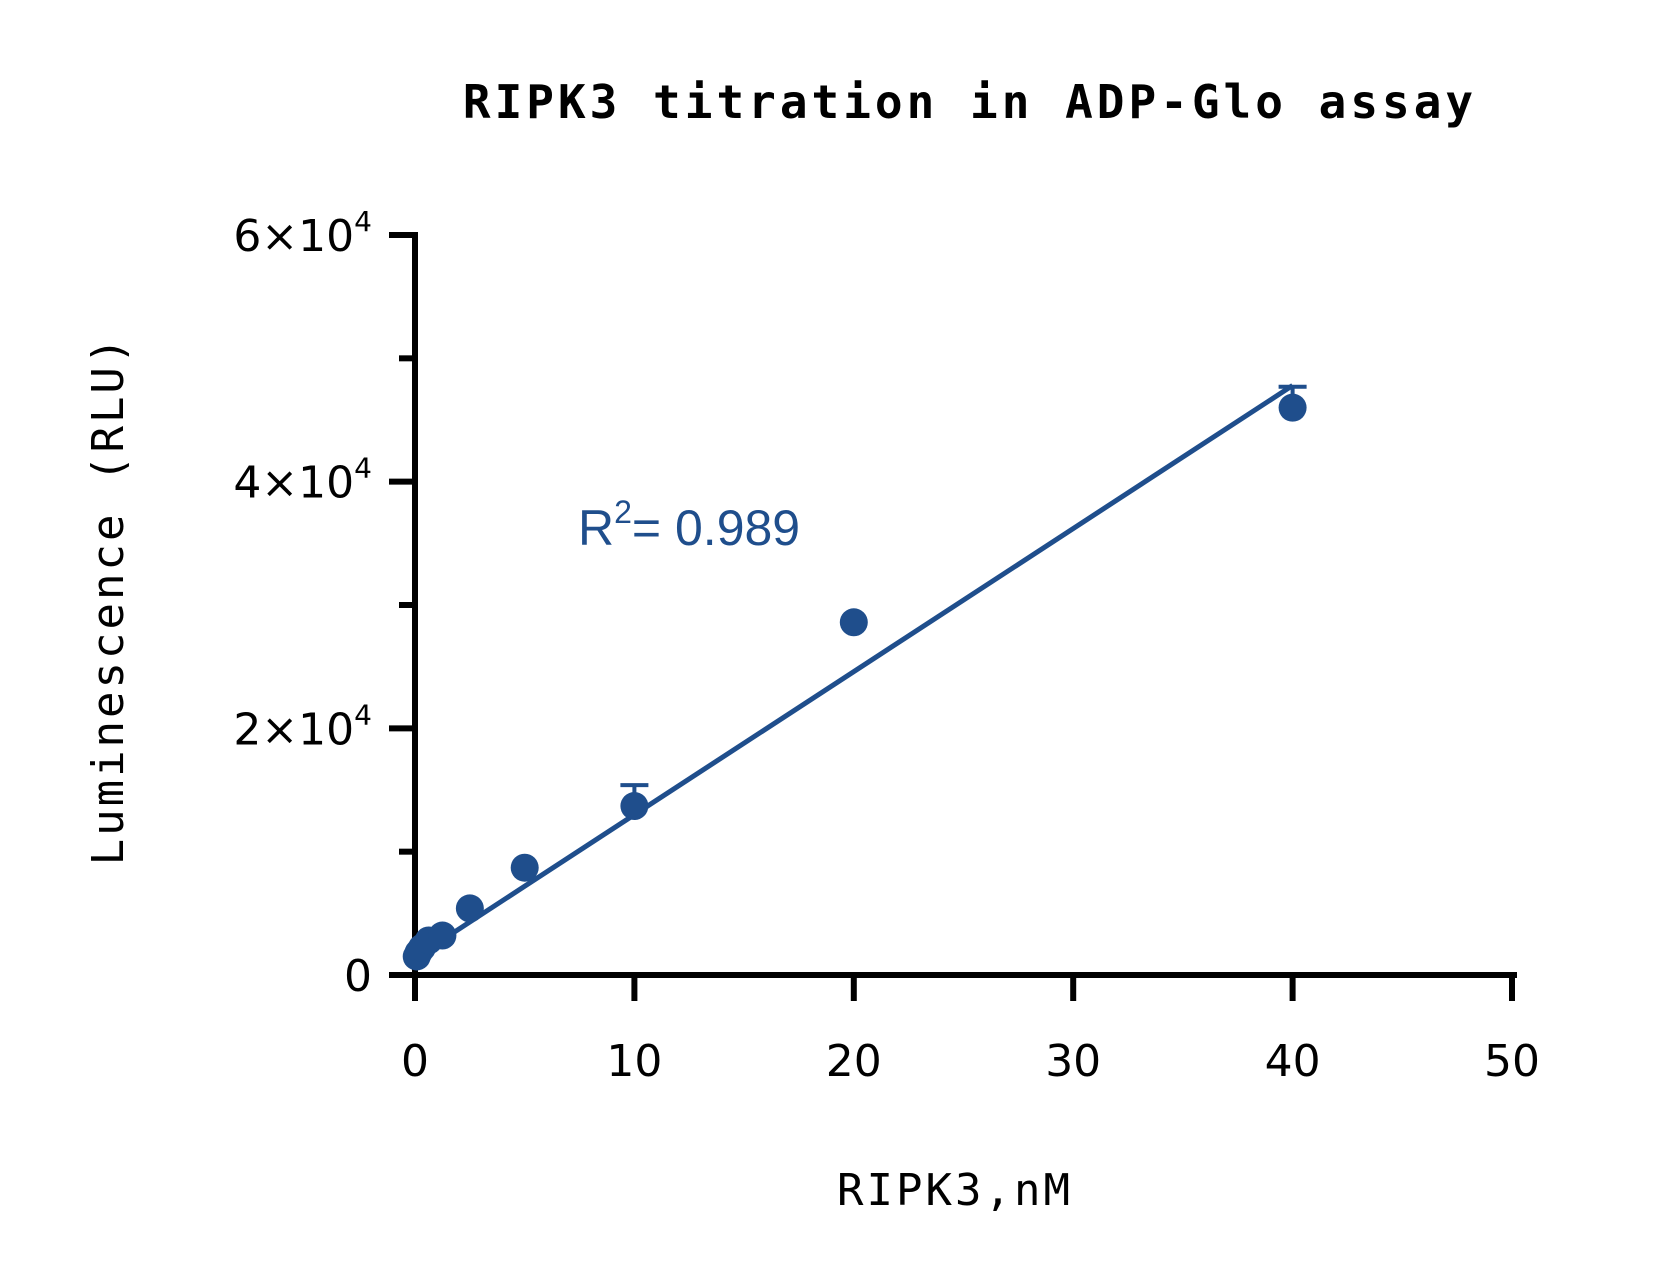 Image resolution: width=1675 pixels, height=1266 pixels. What do you see at coordinates (963, 595) in the screenshot?
I see `error-bars` at bounding box center [963, 595].